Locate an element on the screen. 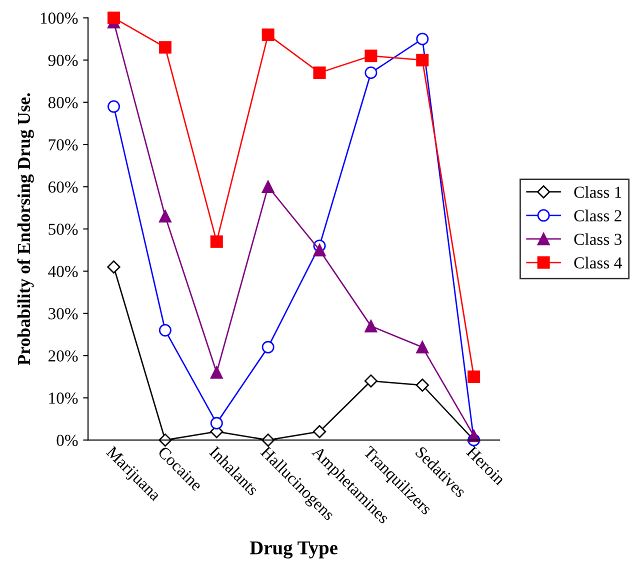  y-tick-label: 80% is located at coordinates (63, 102).